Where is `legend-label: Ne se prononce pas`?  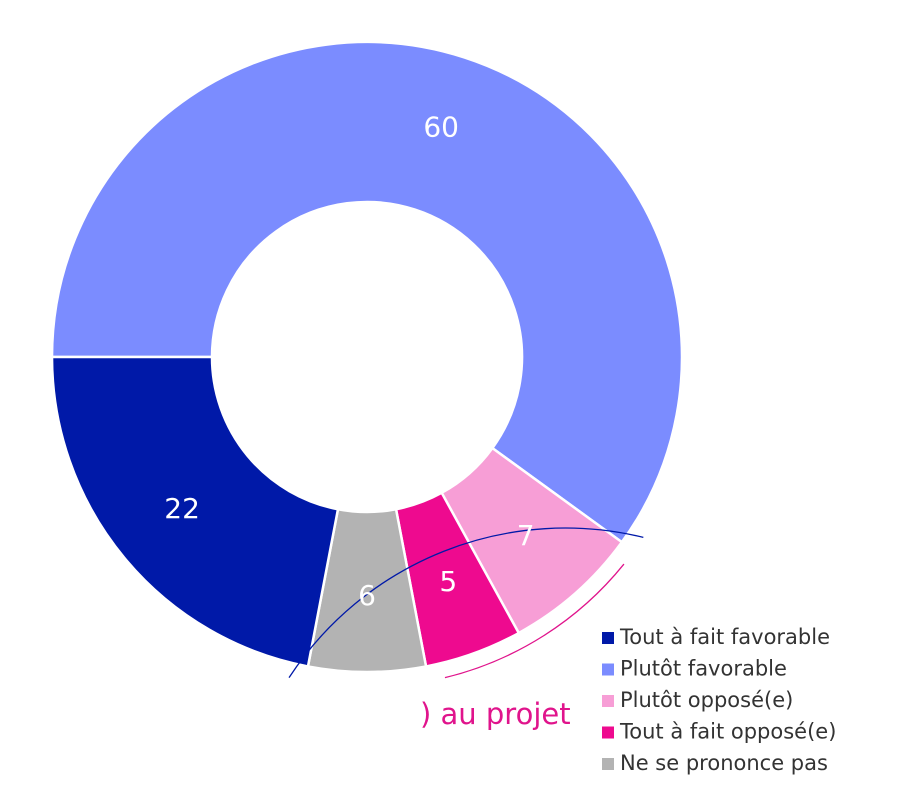 legend-label: Ne se prononce pas is located at coordinates (724, 763).